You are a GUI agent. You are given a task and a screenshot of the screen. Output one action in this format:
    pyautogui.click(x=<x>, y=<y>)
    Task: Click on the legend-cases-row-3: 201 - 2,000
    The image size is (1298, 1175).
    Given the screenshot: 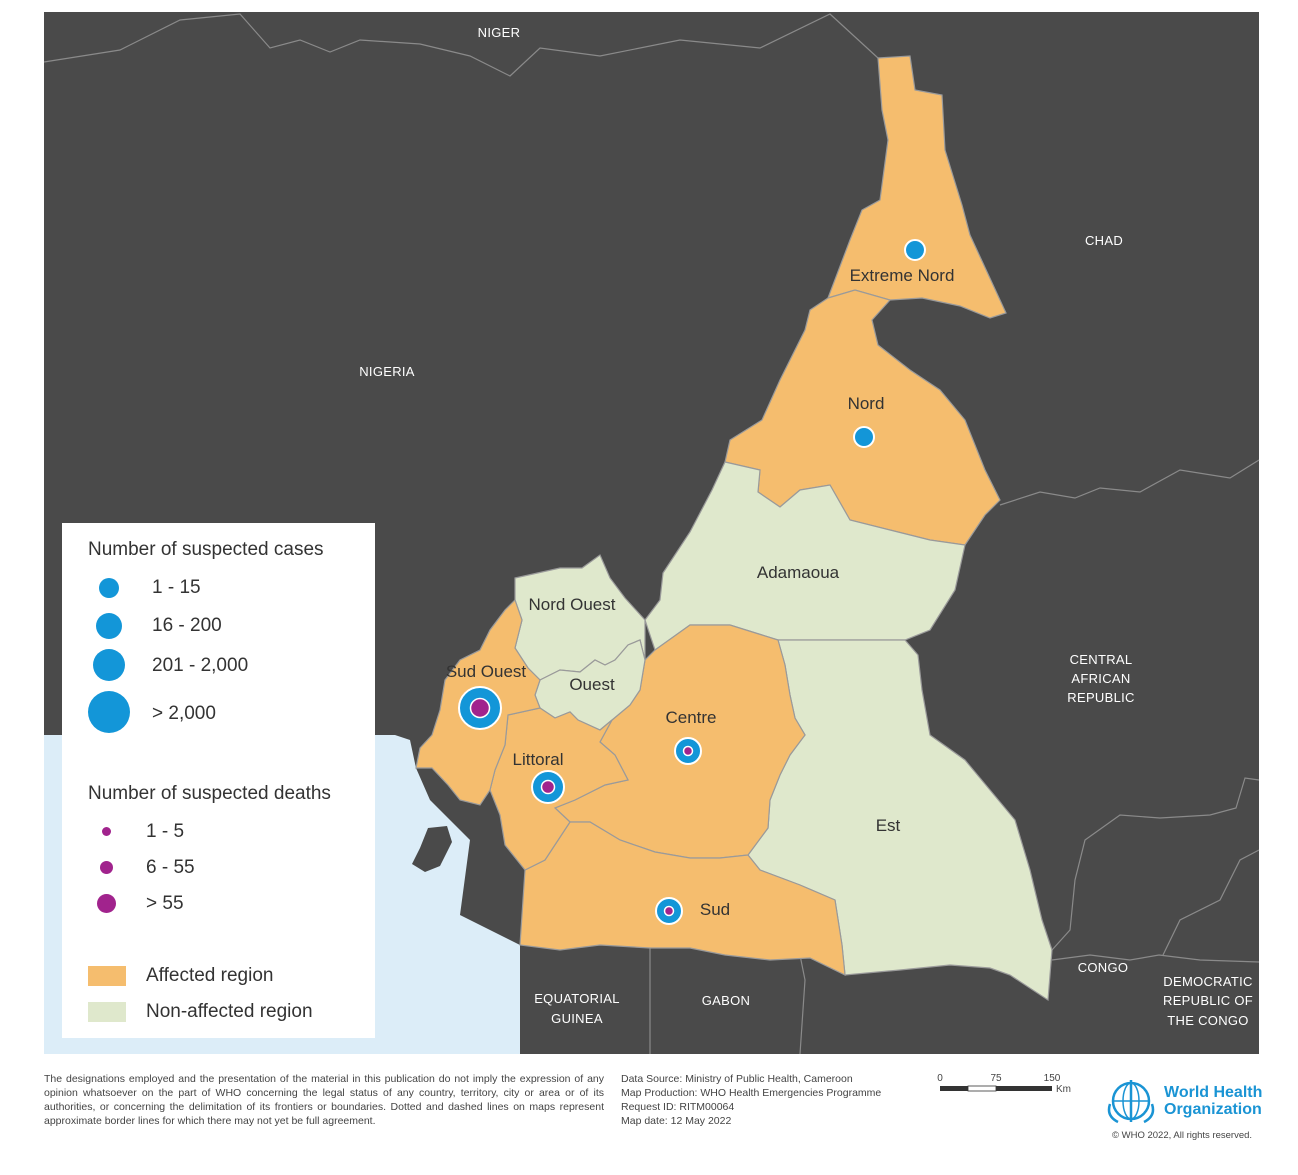 What is the action you would take?
    pyautogui.click(x=218, y=665)
    